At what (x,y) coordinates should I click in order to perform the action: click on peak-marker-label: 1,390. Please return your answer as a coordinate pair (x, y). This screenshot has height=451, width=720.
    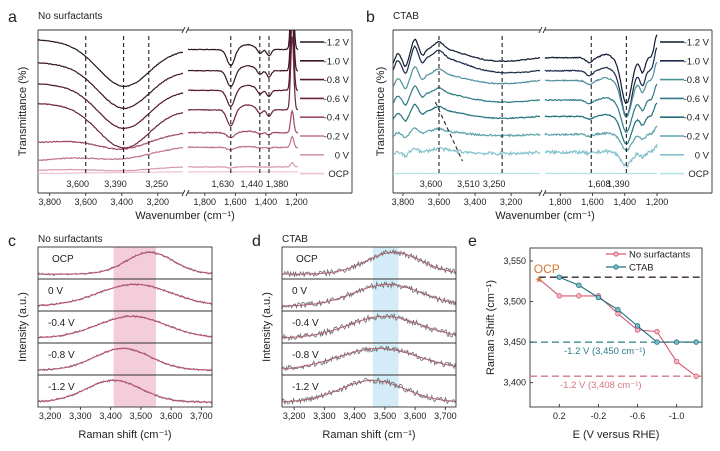
    Looking at the image, I should click on (618, 184).